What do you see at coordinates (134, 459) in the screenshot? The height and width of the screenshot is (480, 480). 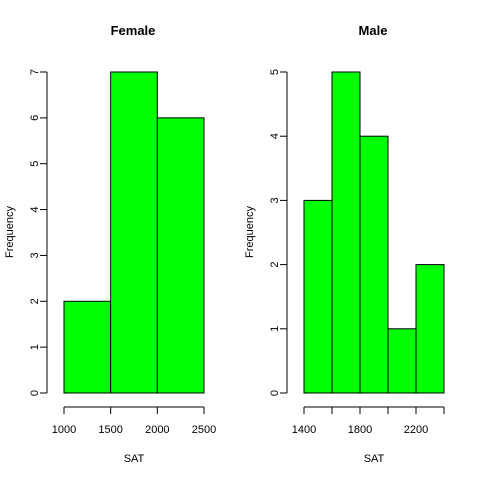 I see `x-axis-label-female: SAT` at bounding box center [134, 459].